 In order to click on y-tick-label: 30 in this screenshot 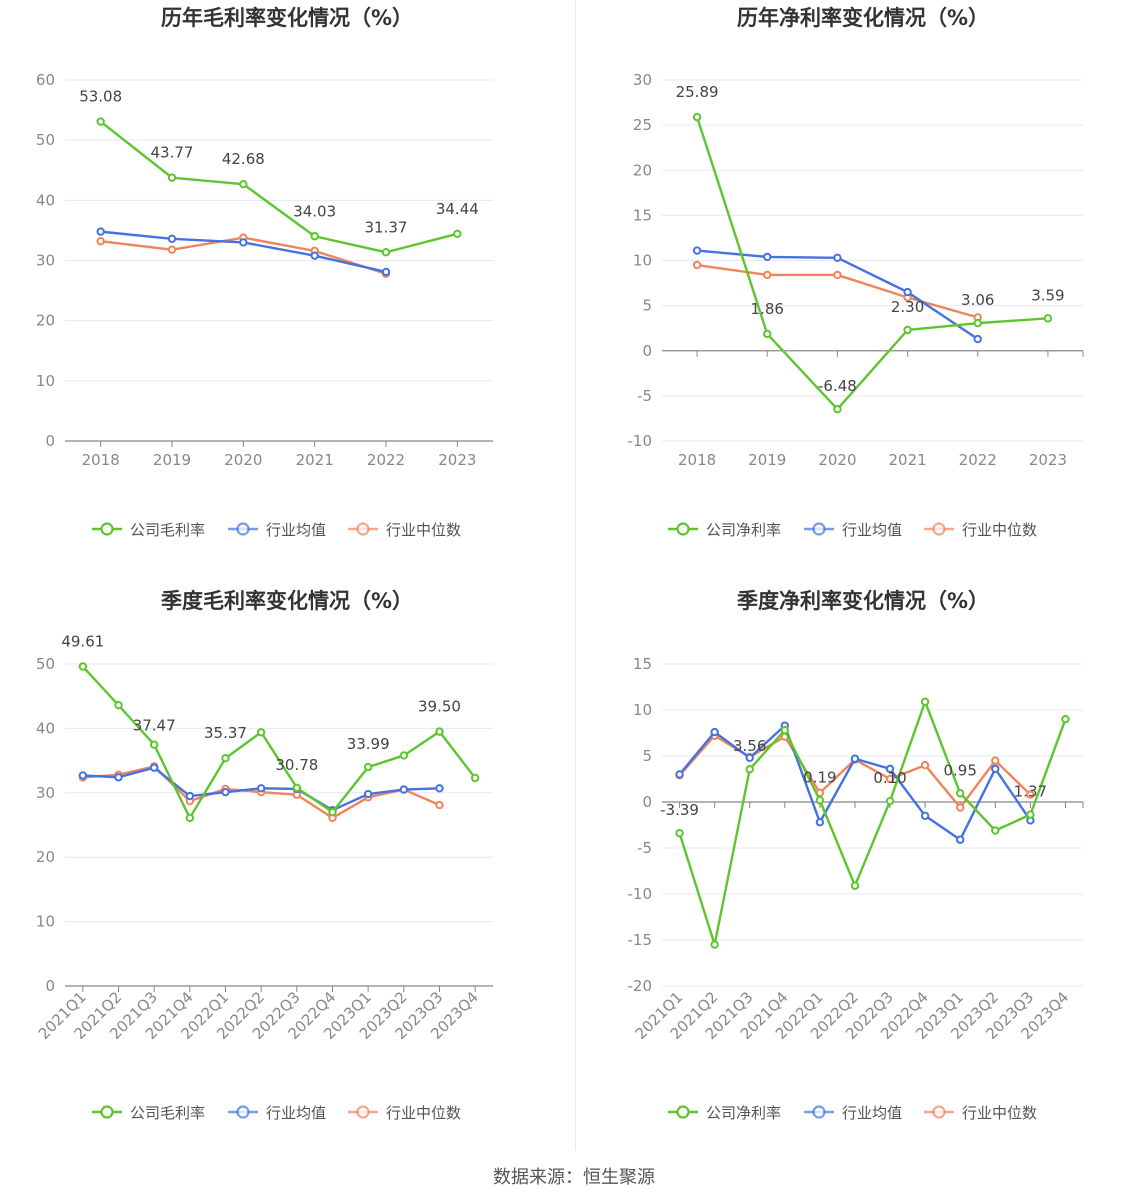, I will do `click(45, 793)`.